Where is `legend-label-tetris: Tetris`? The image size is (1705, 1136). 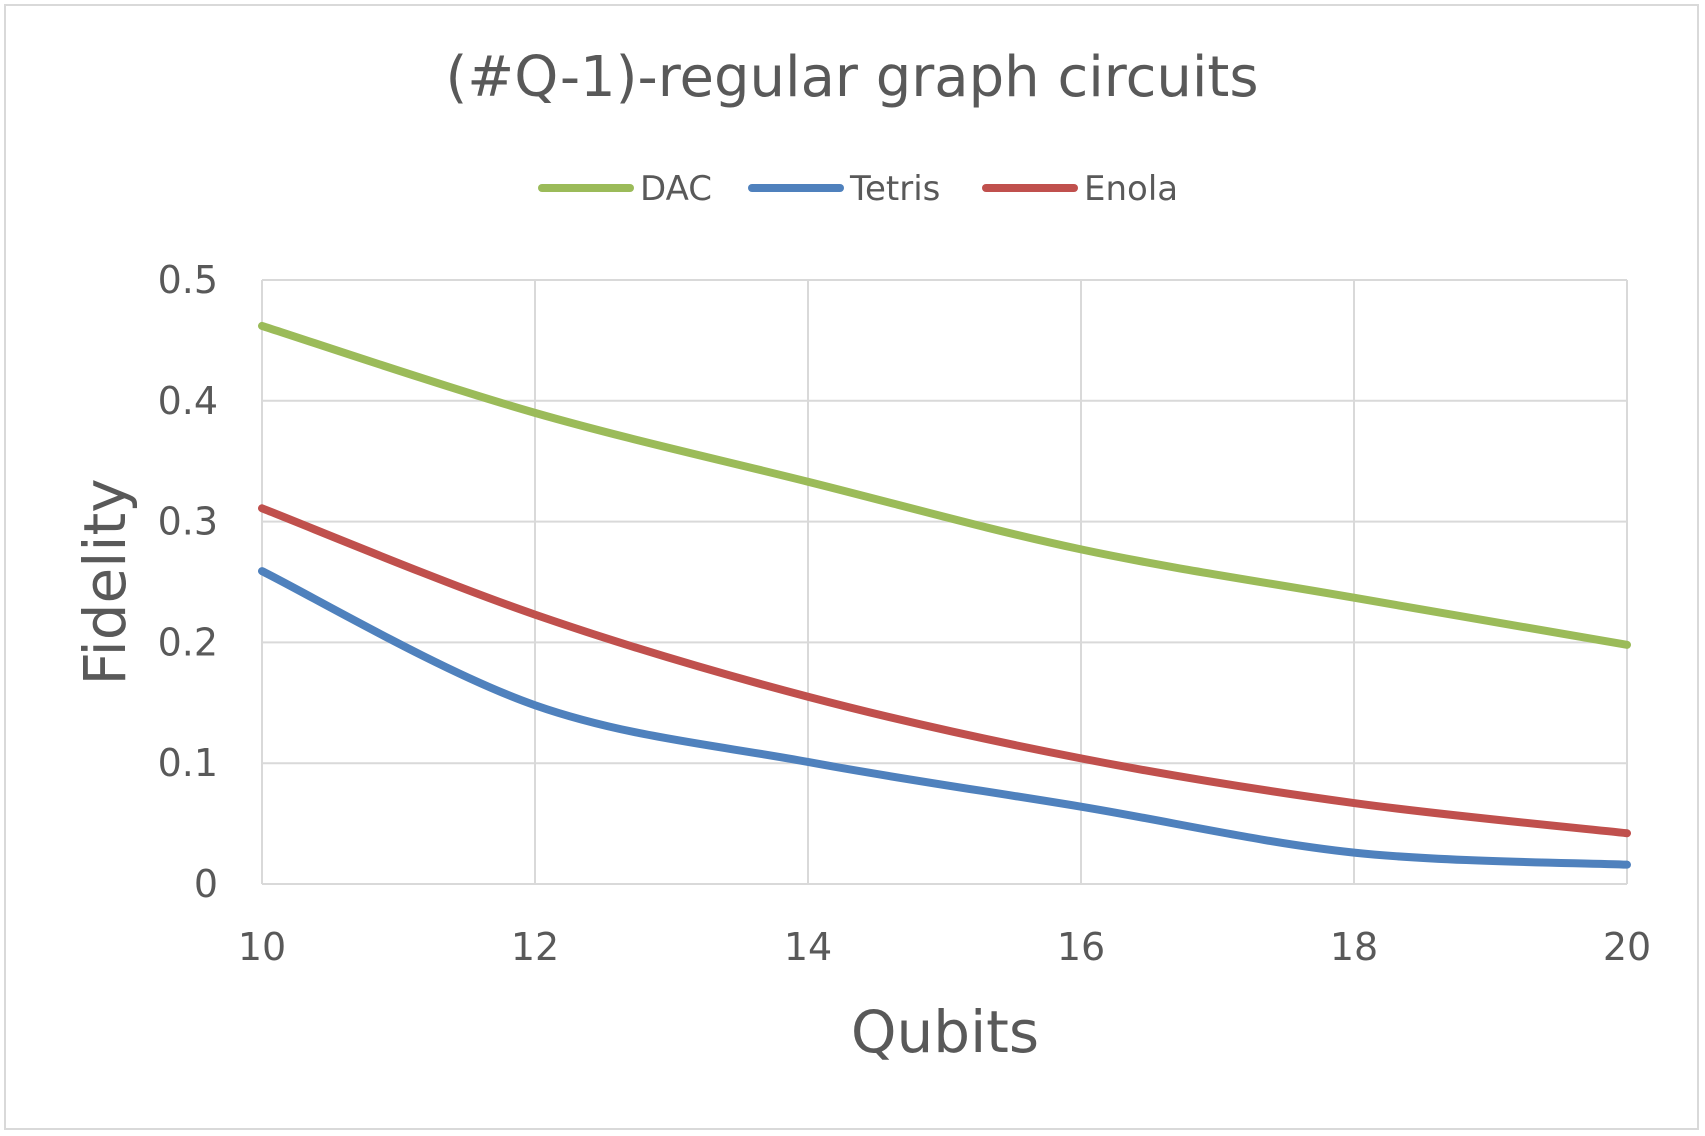 legend-label-tetris: Tetris is located at coordinates (894, 189).